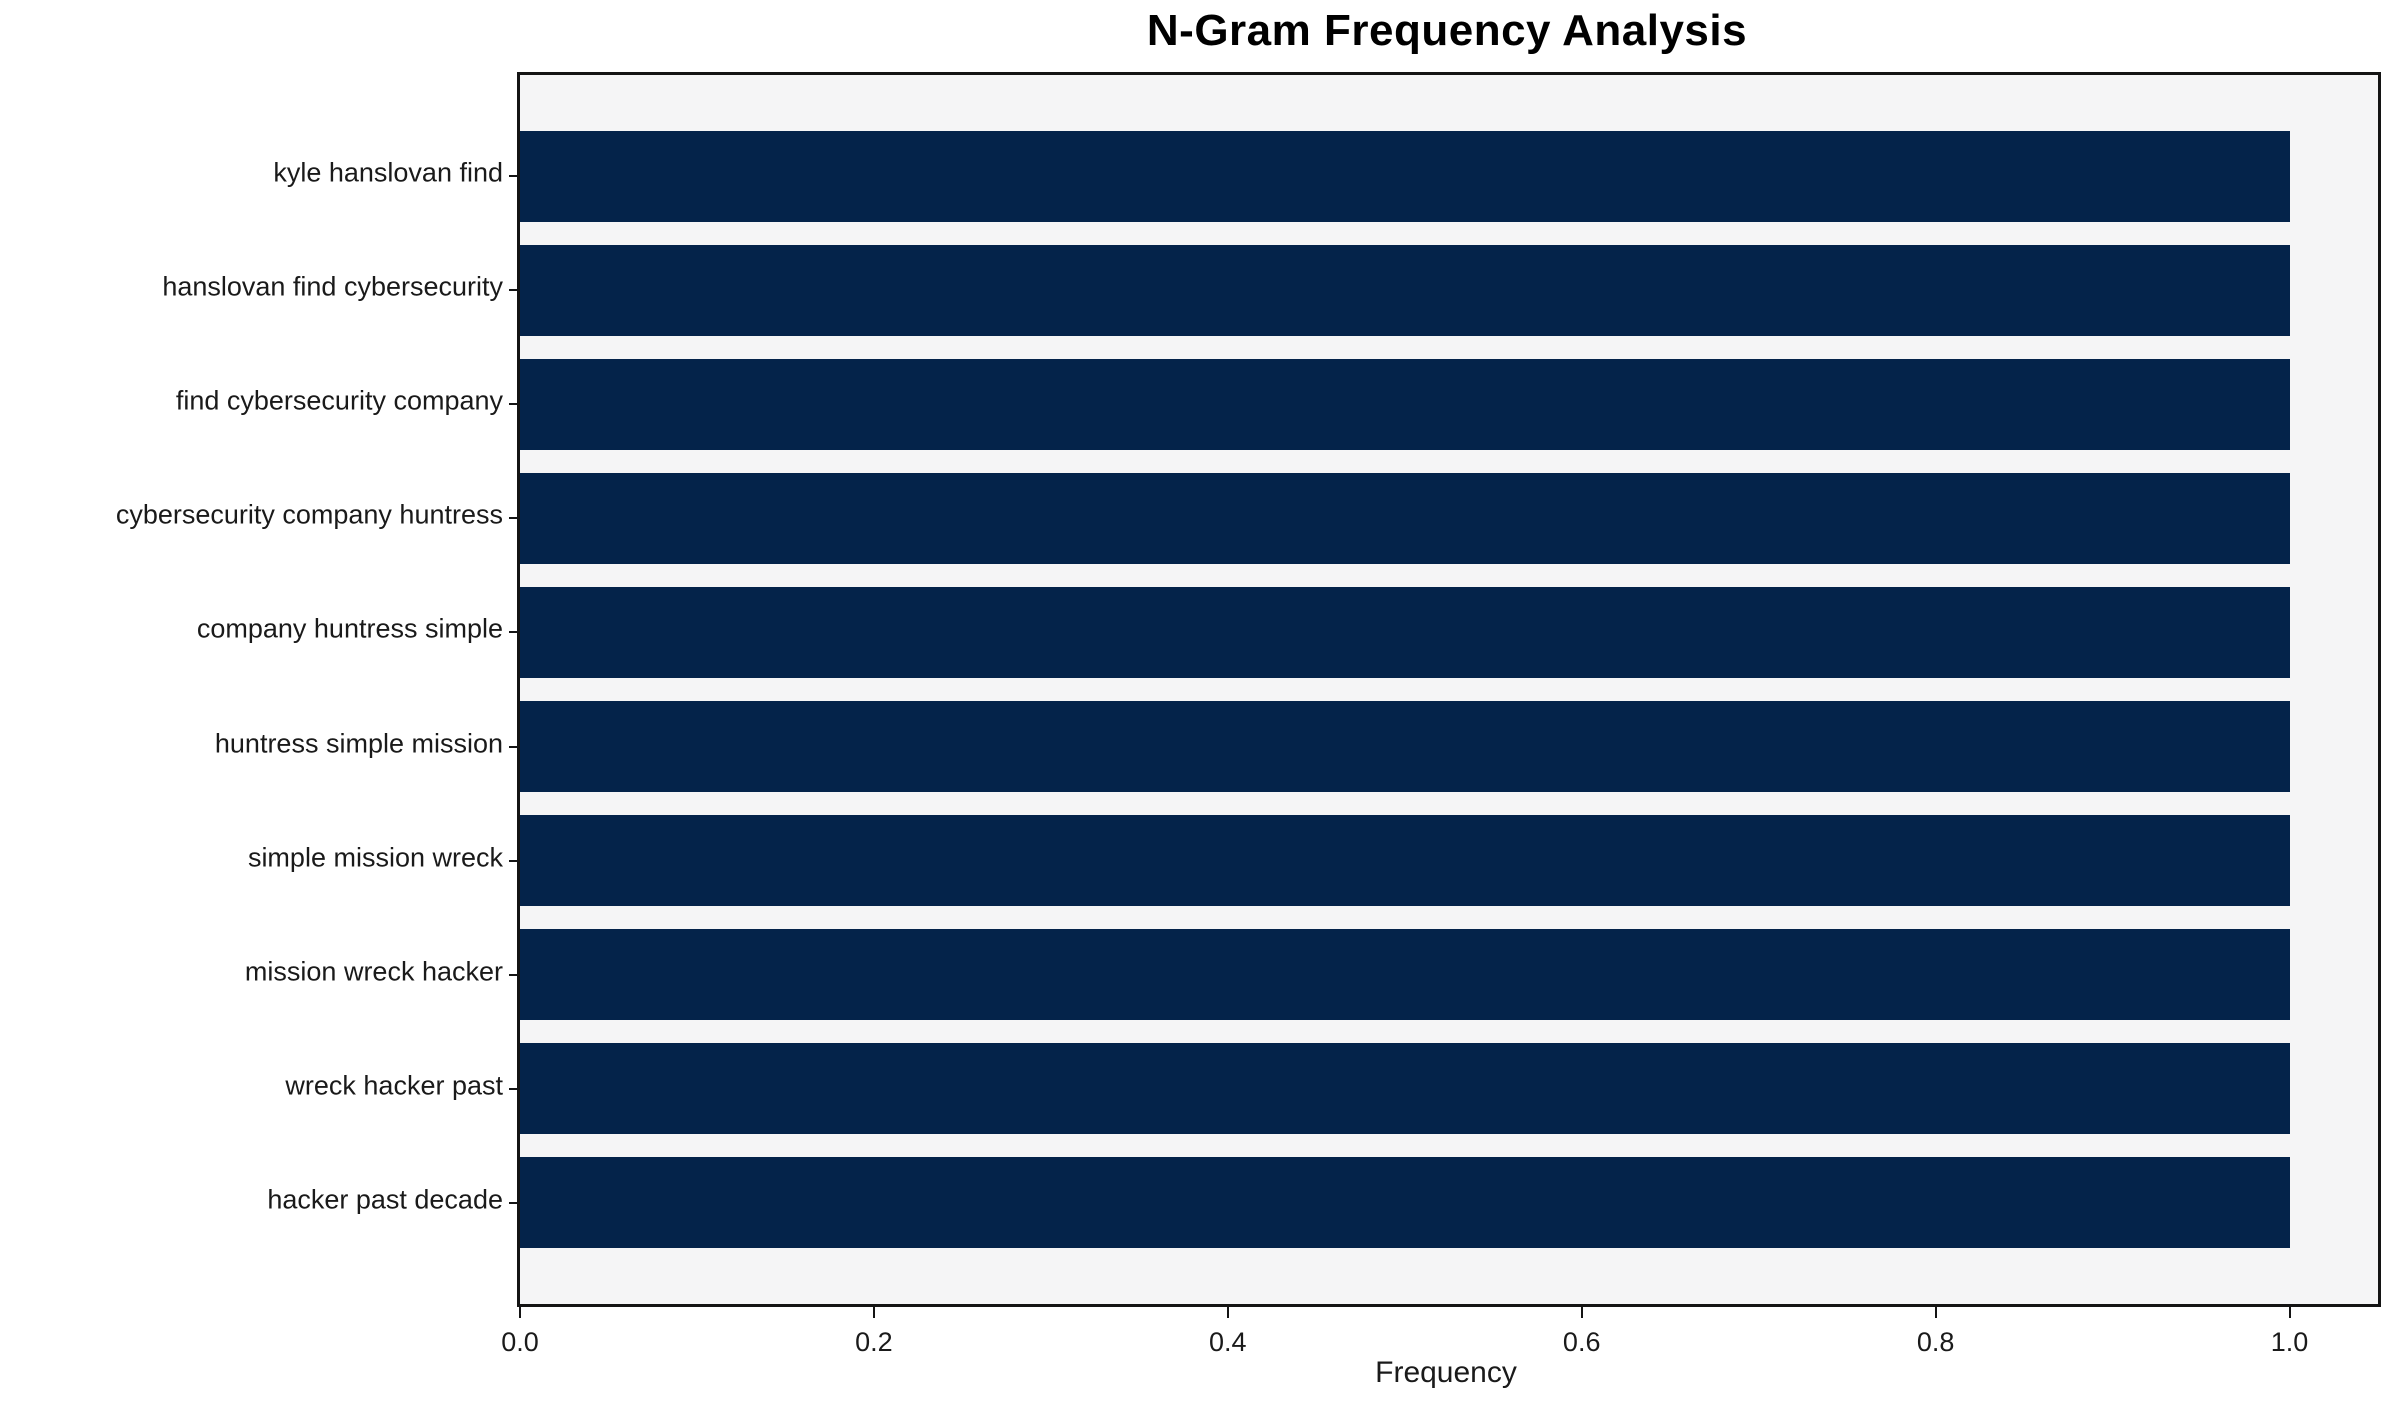 The width and height of the screenshot is (2397, 1414). I want to click on x-tick-label: 0.0, so click(520, 1342).